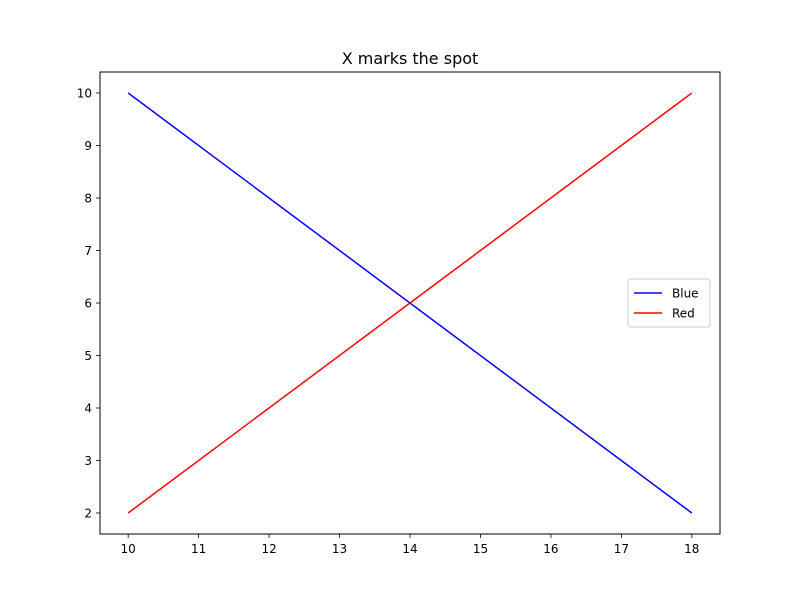 This screenshot has width=800, height=600. Describe the element at coordinates (88, 356) in the screenshot. I see `y-tick-label: 5` at that location.